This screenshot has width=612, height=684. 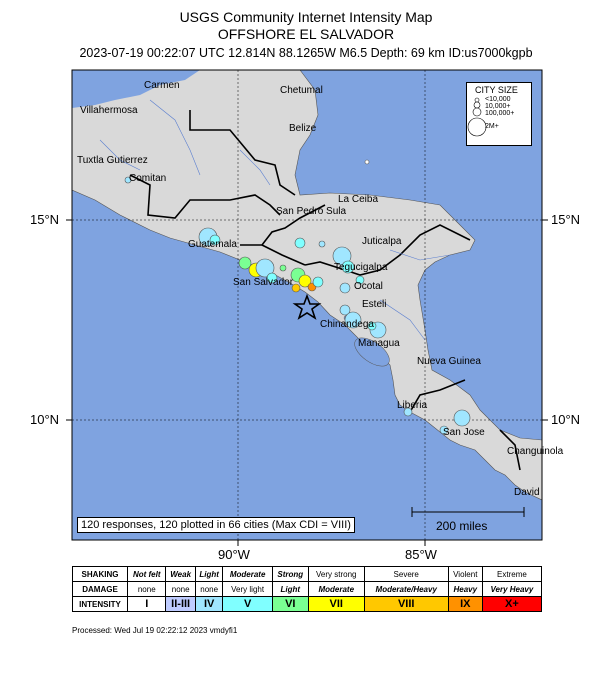 What do you see at coordinates (336, 589) in the screenshot?
I see `damage-cell: Moderate` at bounding box center [336, 589].